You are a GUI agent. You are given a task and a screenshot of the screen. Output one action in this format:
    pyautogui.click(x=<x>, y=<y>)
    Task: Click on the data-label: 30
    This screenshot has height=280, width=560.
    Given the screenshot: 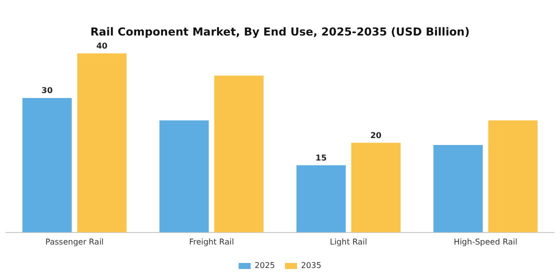 What is the action you would take?
    pyautogui.click(x=48, y=91)
    